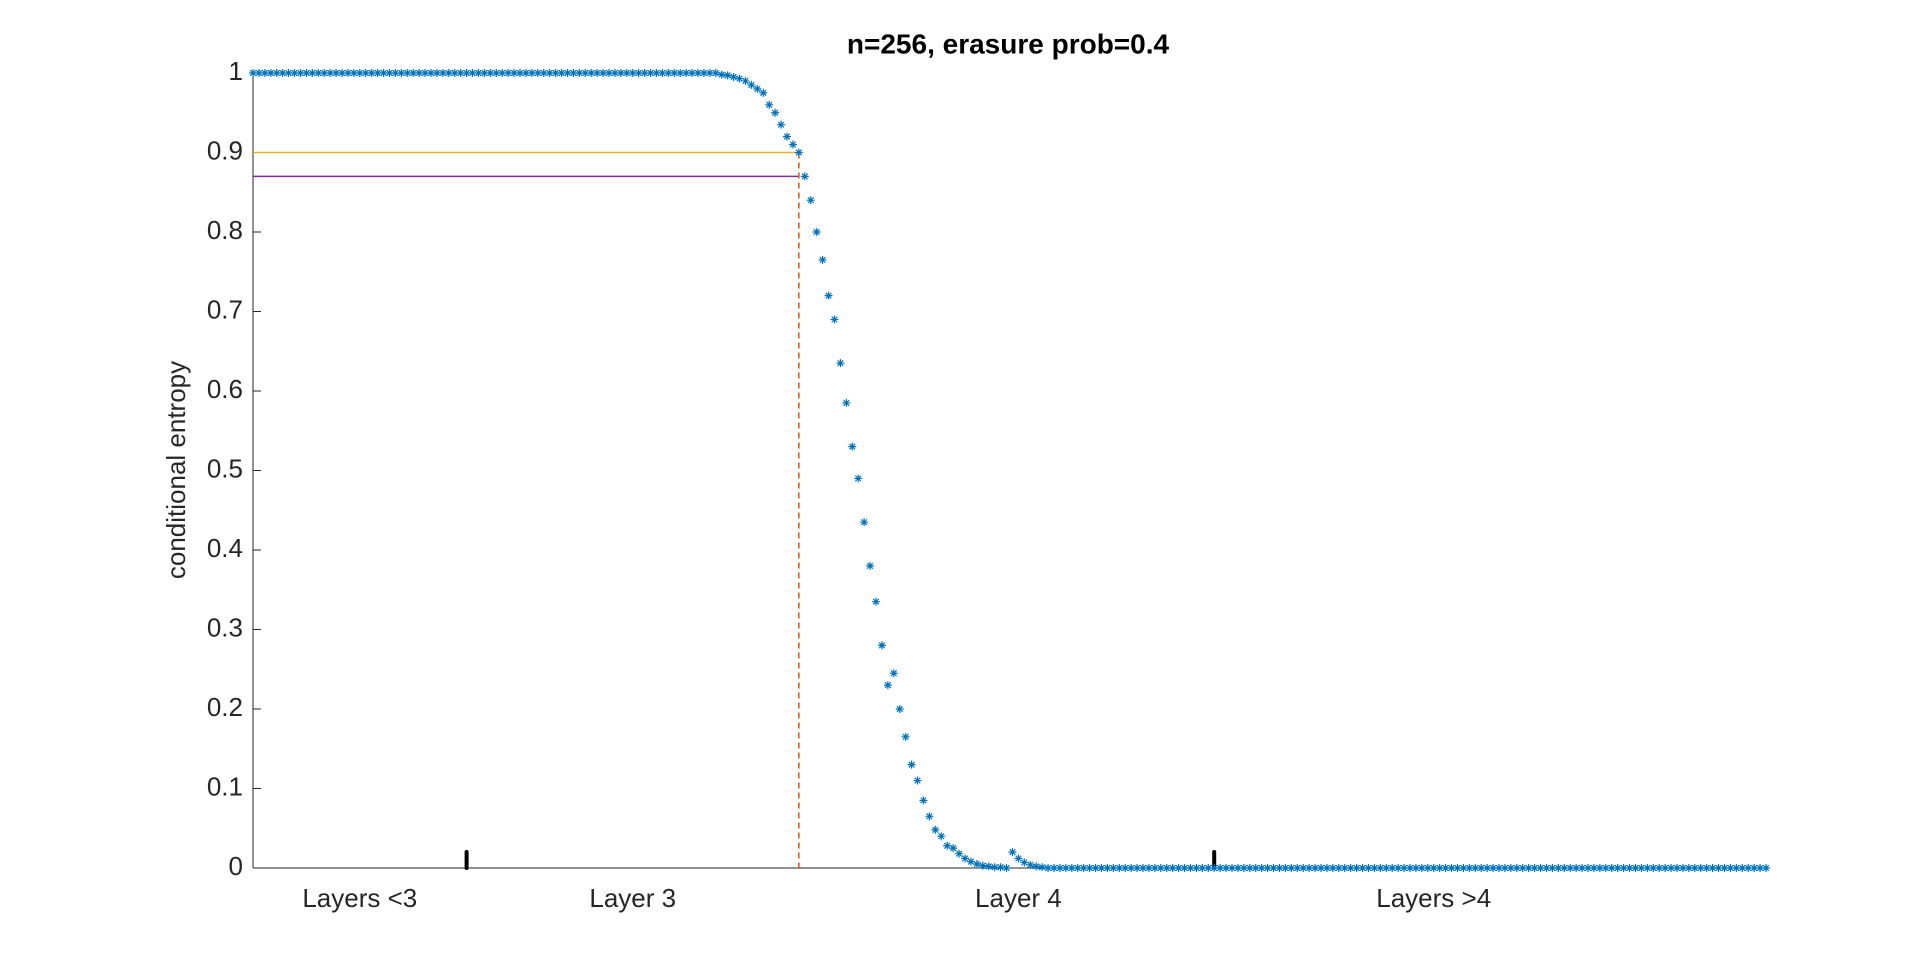  Describe the element at coordinates (359, 898) in the screenshot. I see `layer-label: Layers <3` at that location.